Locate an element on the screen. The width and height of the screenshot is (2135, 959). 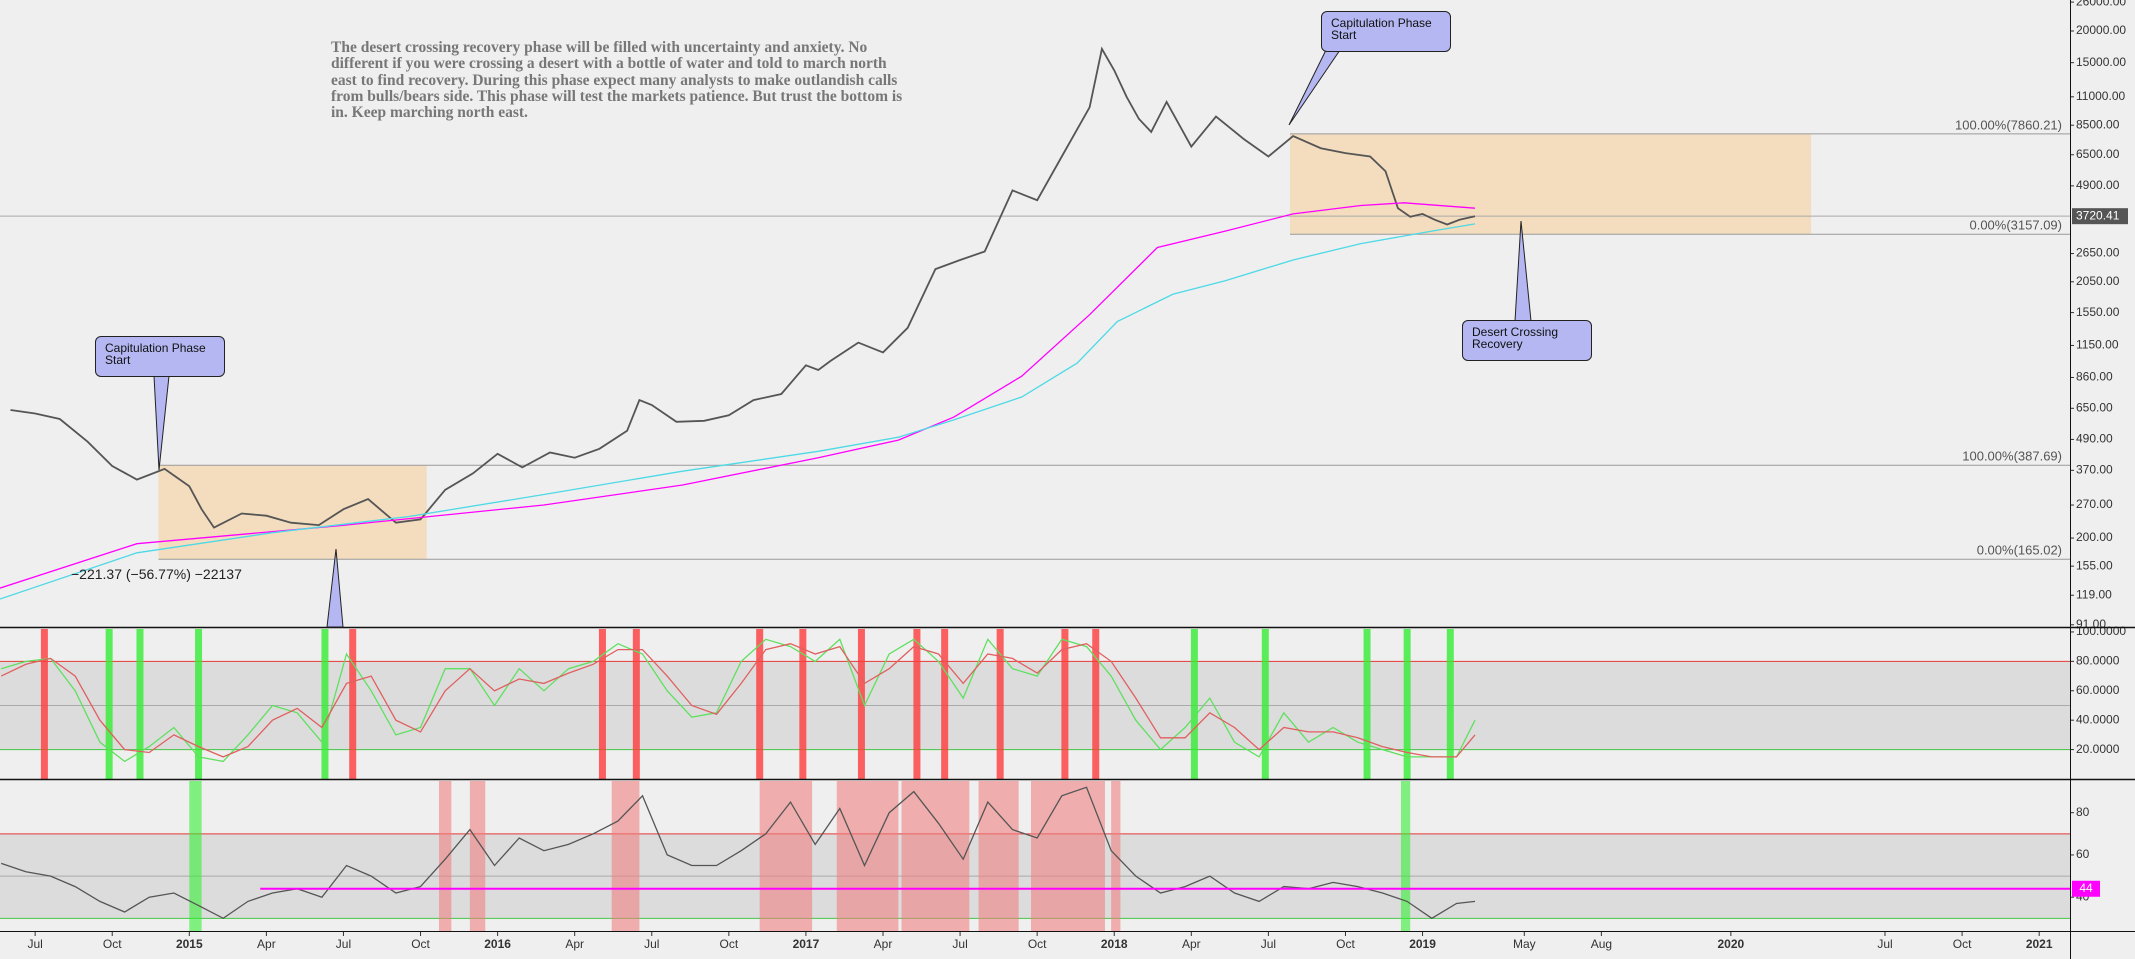
x-tick-label: 2018 is located at coordinates (1114, 944).